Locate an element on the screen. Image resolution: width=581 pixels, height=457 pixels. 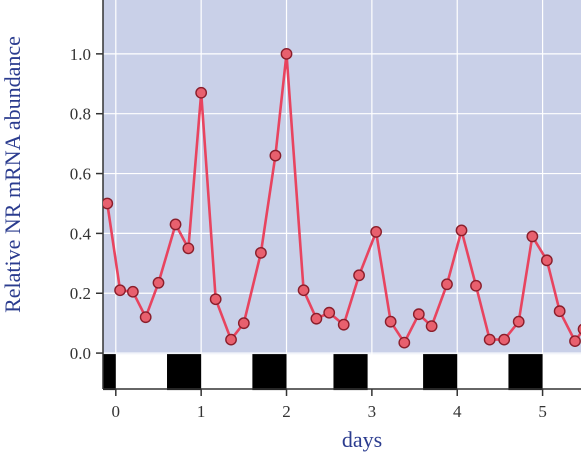
x-tick-label: 2 is located at coordinates (286, 411).